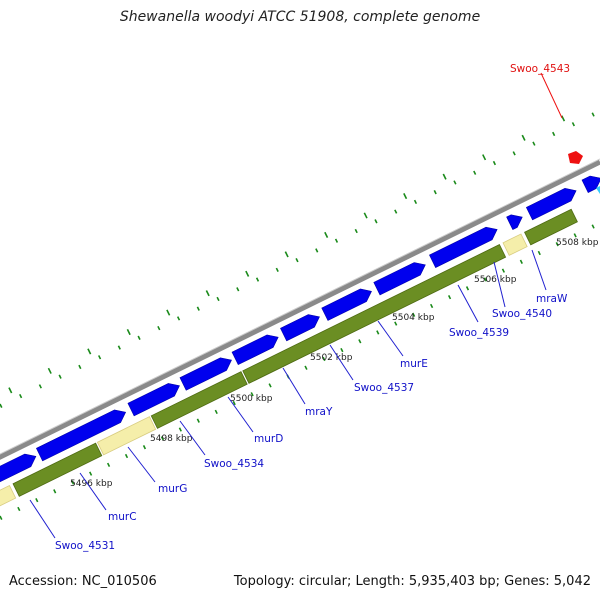 This screenshot has height=600, width=600. Describe the element at coordinates (234, 464) in the screenshot. I see `gene-label: Swoo_4534` at that location.